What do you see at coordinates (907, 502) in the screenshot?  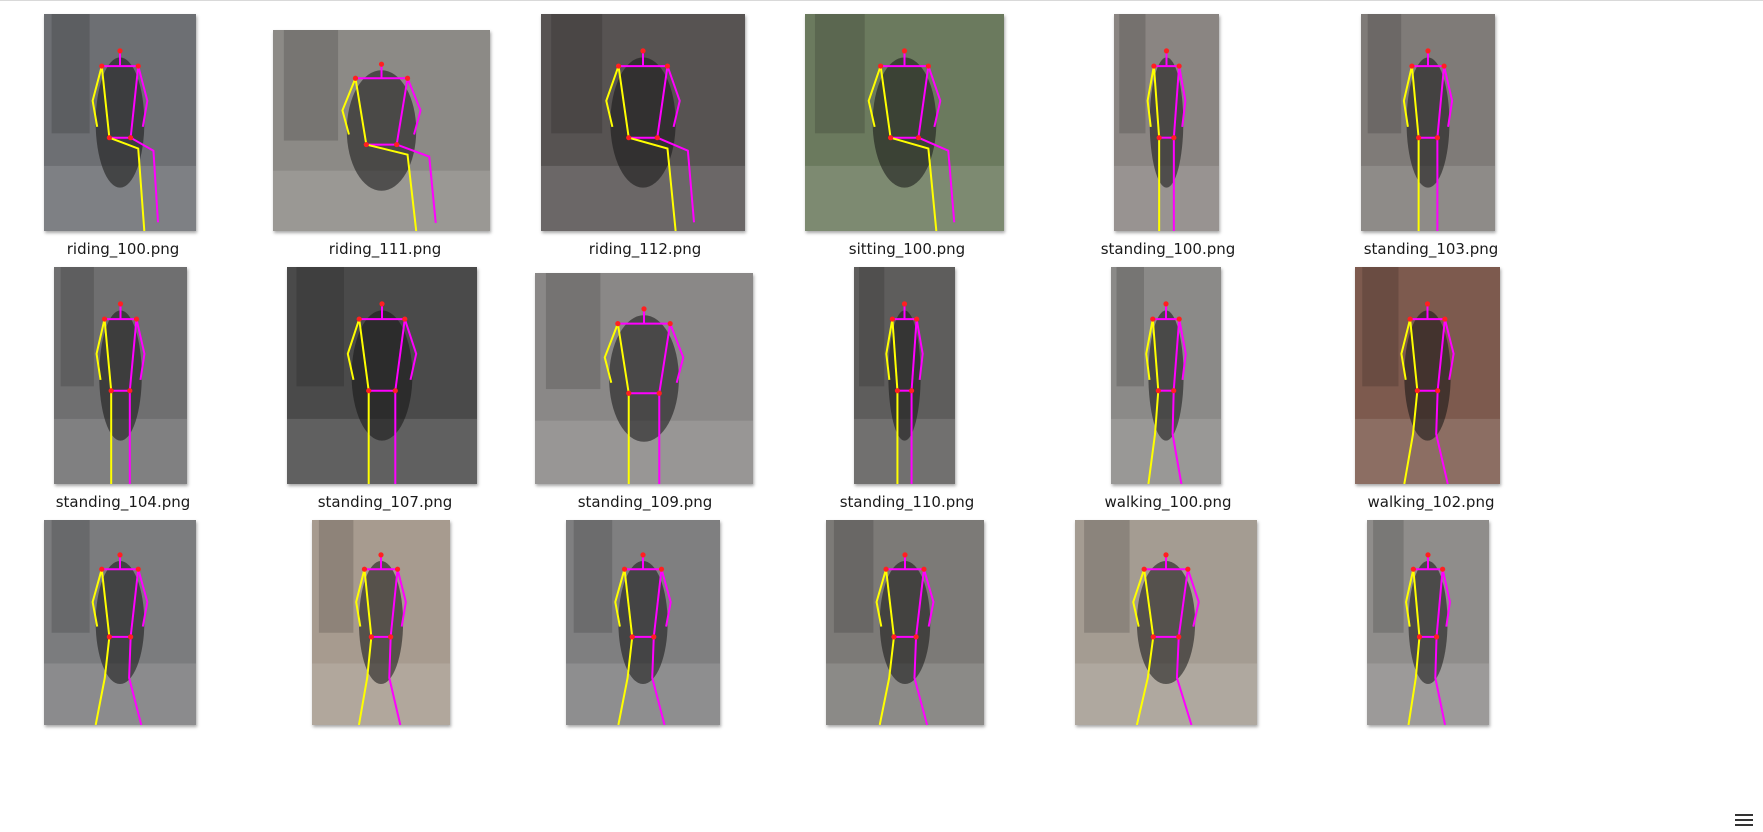 I see `file-name-label: standing_110.png` at bounding box center [907, 502].